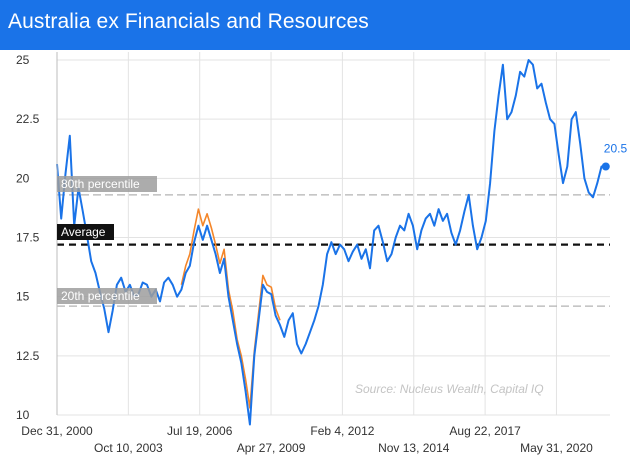 The height and width of the screenshot is (474, 630). Describe the element at coordinates (200, 431) in the screenshot. I see `x-tick-label: Jul 19, 2006` at that location.